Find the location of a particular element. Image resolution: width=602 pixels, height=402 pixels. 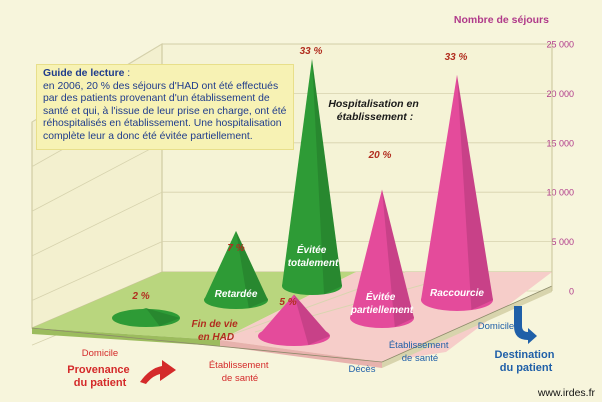

cone-fin-de-vie-body is located at coordinates (294, 315).